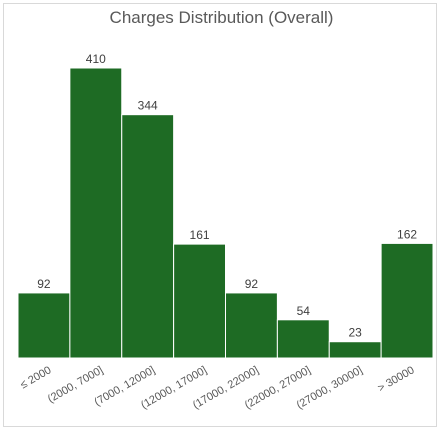  What do you see at coordinates (356, 333) in the screenshot?
I see `data-label-6: 23` at bounding box center [356, 333].